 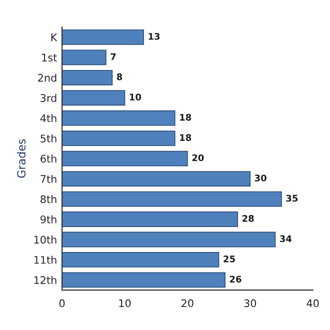 I want to click on x-tick-label: 30, so click(x=250, y=303).